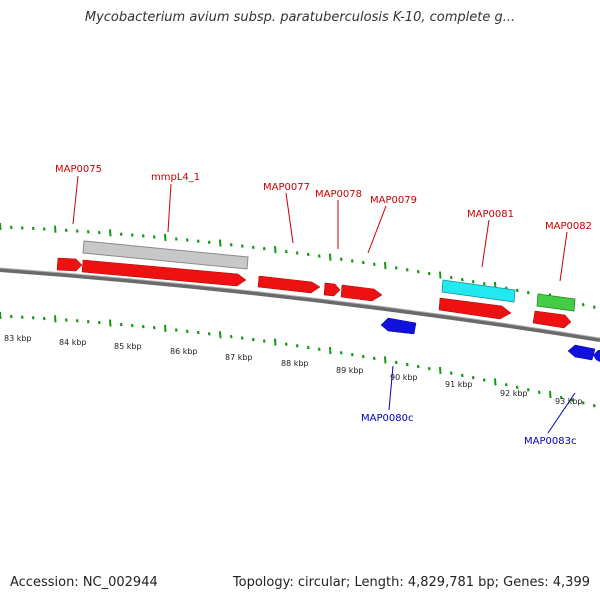 This screenshot has height=600, width=600. Describe the element at coordinates (563, 256) in the screenshot. I see `leader-line-map0082` at that location.